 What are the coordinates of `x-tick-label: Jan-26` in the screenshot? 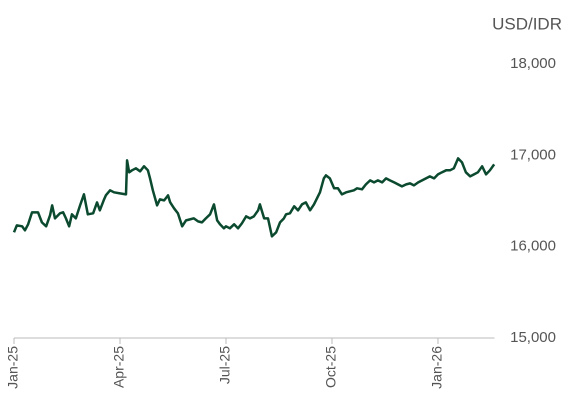 It's located at (437, 367).